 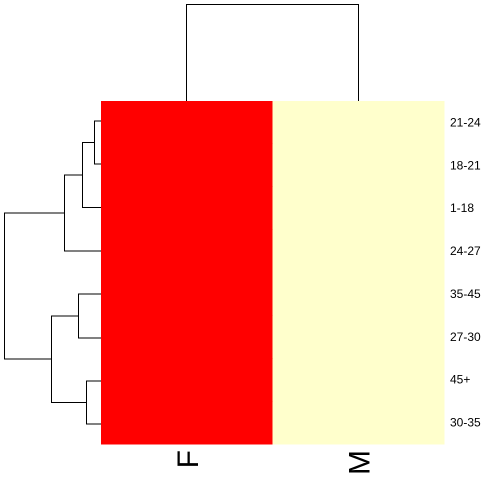 I want to click on heatmap-cell-35-45-M, so click(x=358, y=294).